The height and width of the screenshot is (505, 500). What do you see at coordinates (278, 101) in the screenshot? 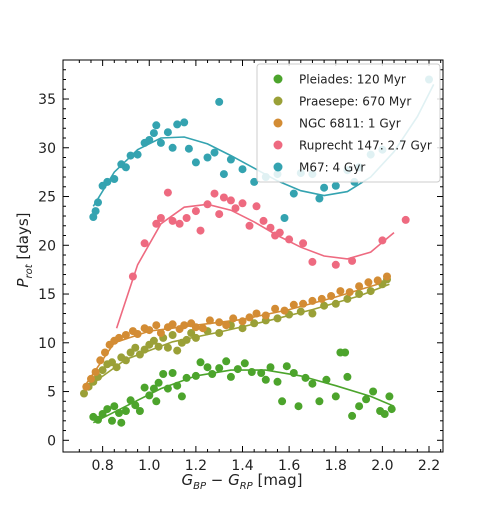
I see `legend-marker` at bounding box center [278, 101].